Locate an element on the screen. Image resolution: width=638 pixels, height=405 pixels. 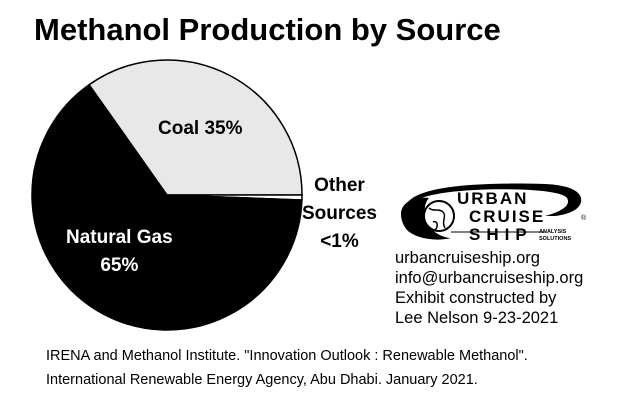
pie-slice-coal is located at coordinates (195, 127).